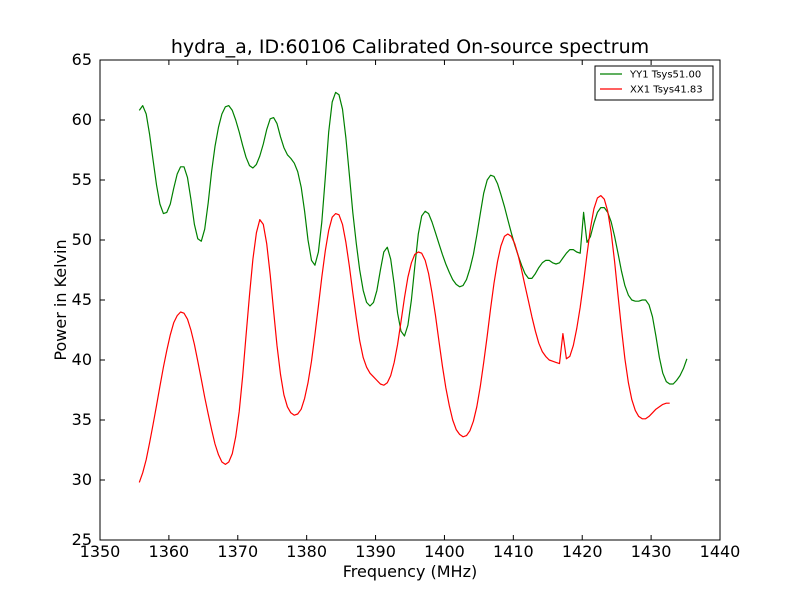 This screenshot has height=600, width=800. I want to click on y-tick-label: 45, so click(82, 299).